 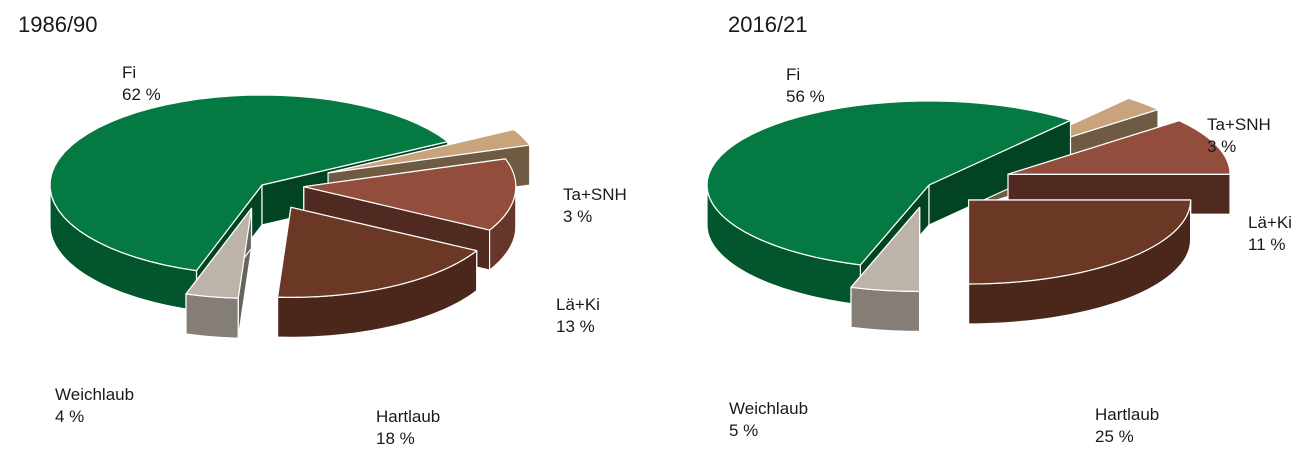 What do you see at coordinates (1114, 436) in the screenshot?
I see `slice-value-hartlaub: 25 %` at bounding box center [1114, 436].